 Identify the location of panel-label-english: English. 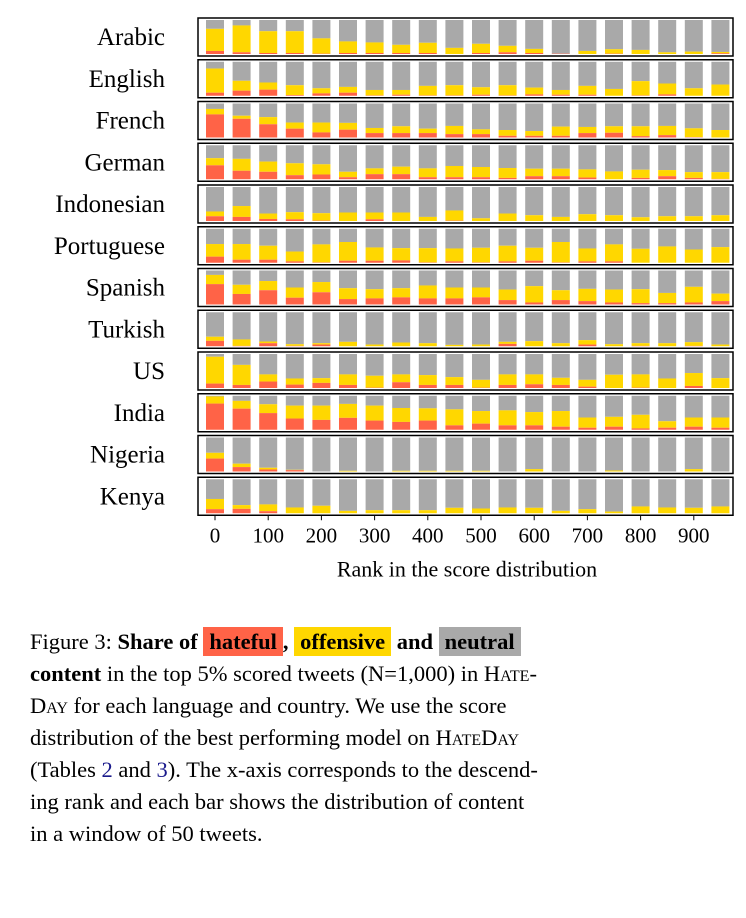
(127, 79).